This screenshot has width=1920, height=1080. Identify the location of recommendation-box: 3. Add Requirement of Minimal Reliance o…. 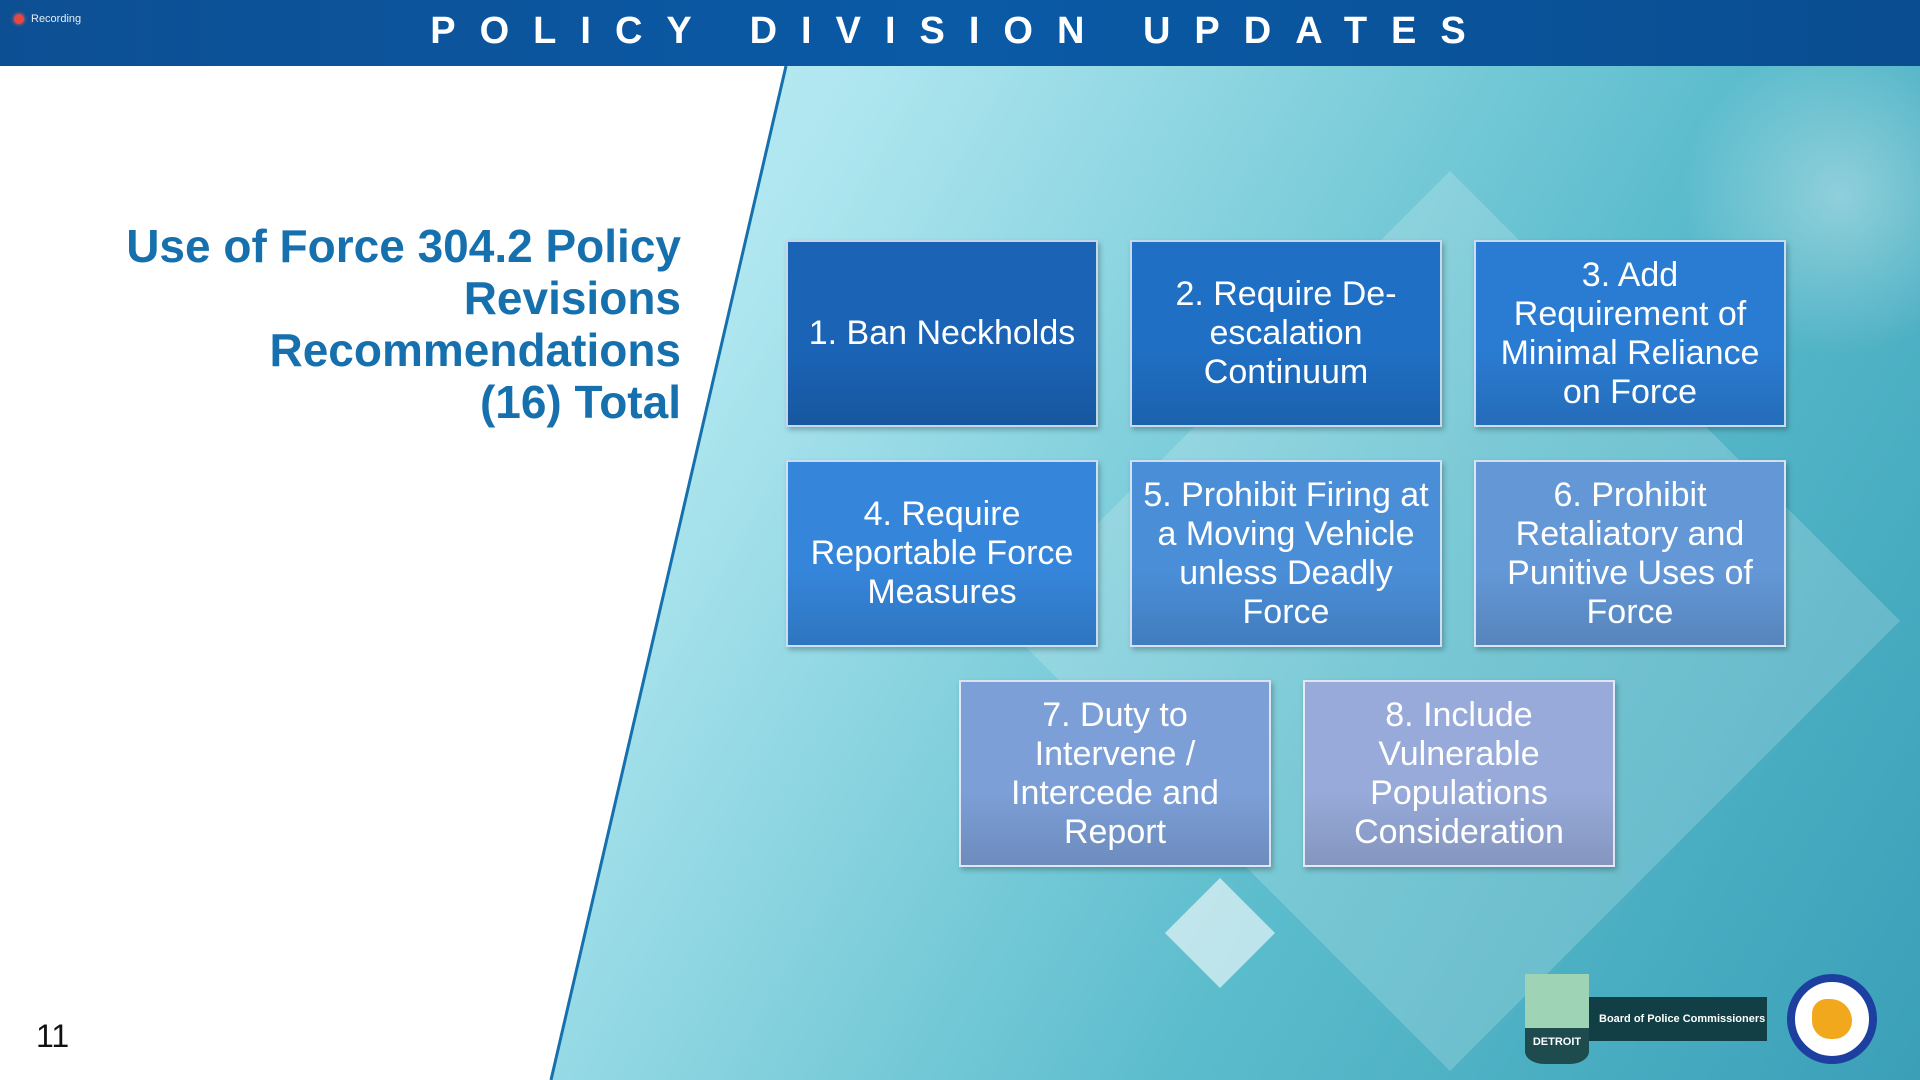
(1630, 333).